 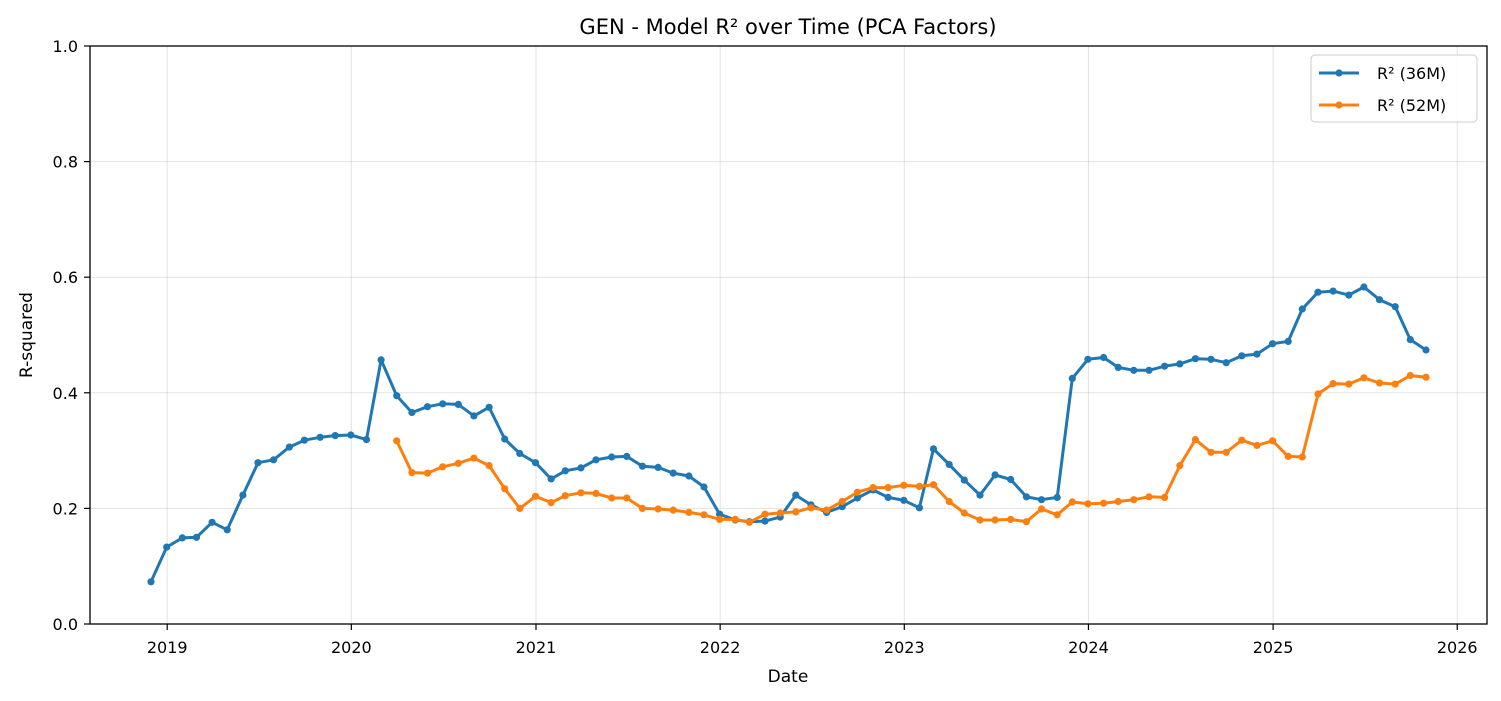 I want to click on x-tick-label: 2019, so click(x=167, y=647).